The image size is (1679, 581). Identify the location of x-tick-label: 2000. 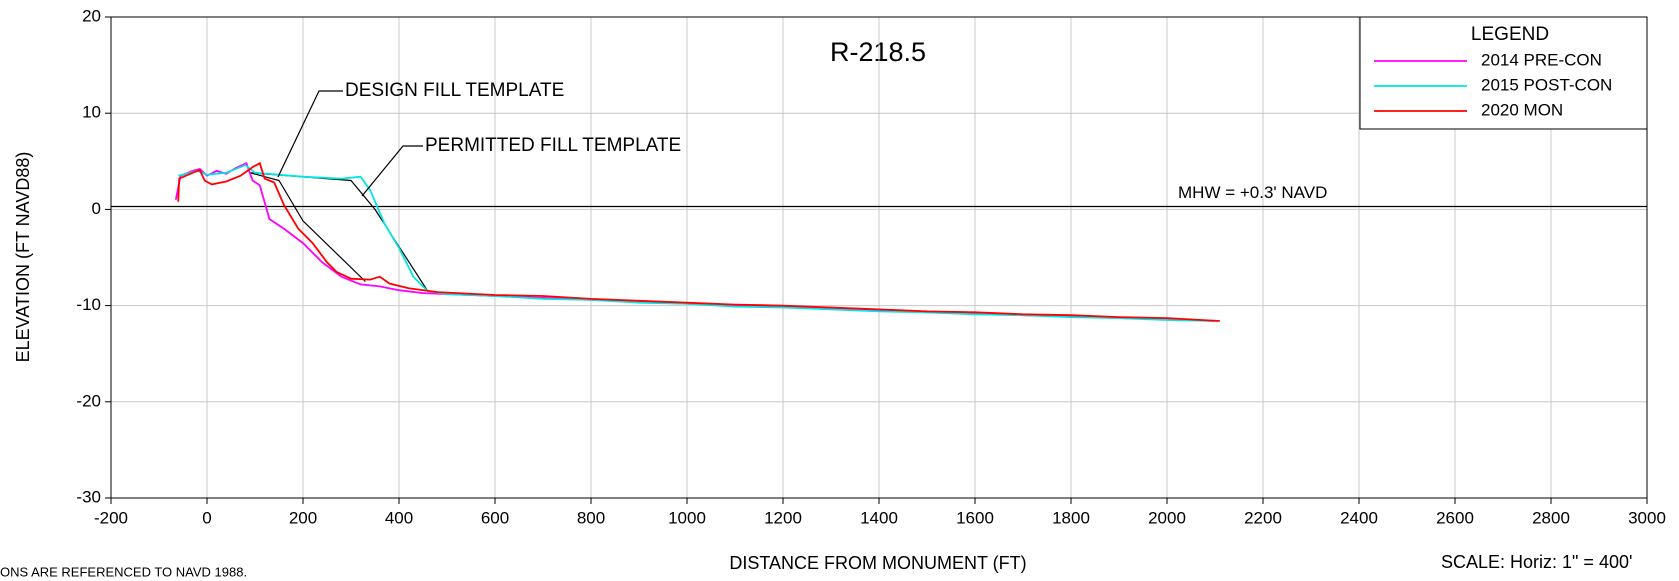
(1167, 517).